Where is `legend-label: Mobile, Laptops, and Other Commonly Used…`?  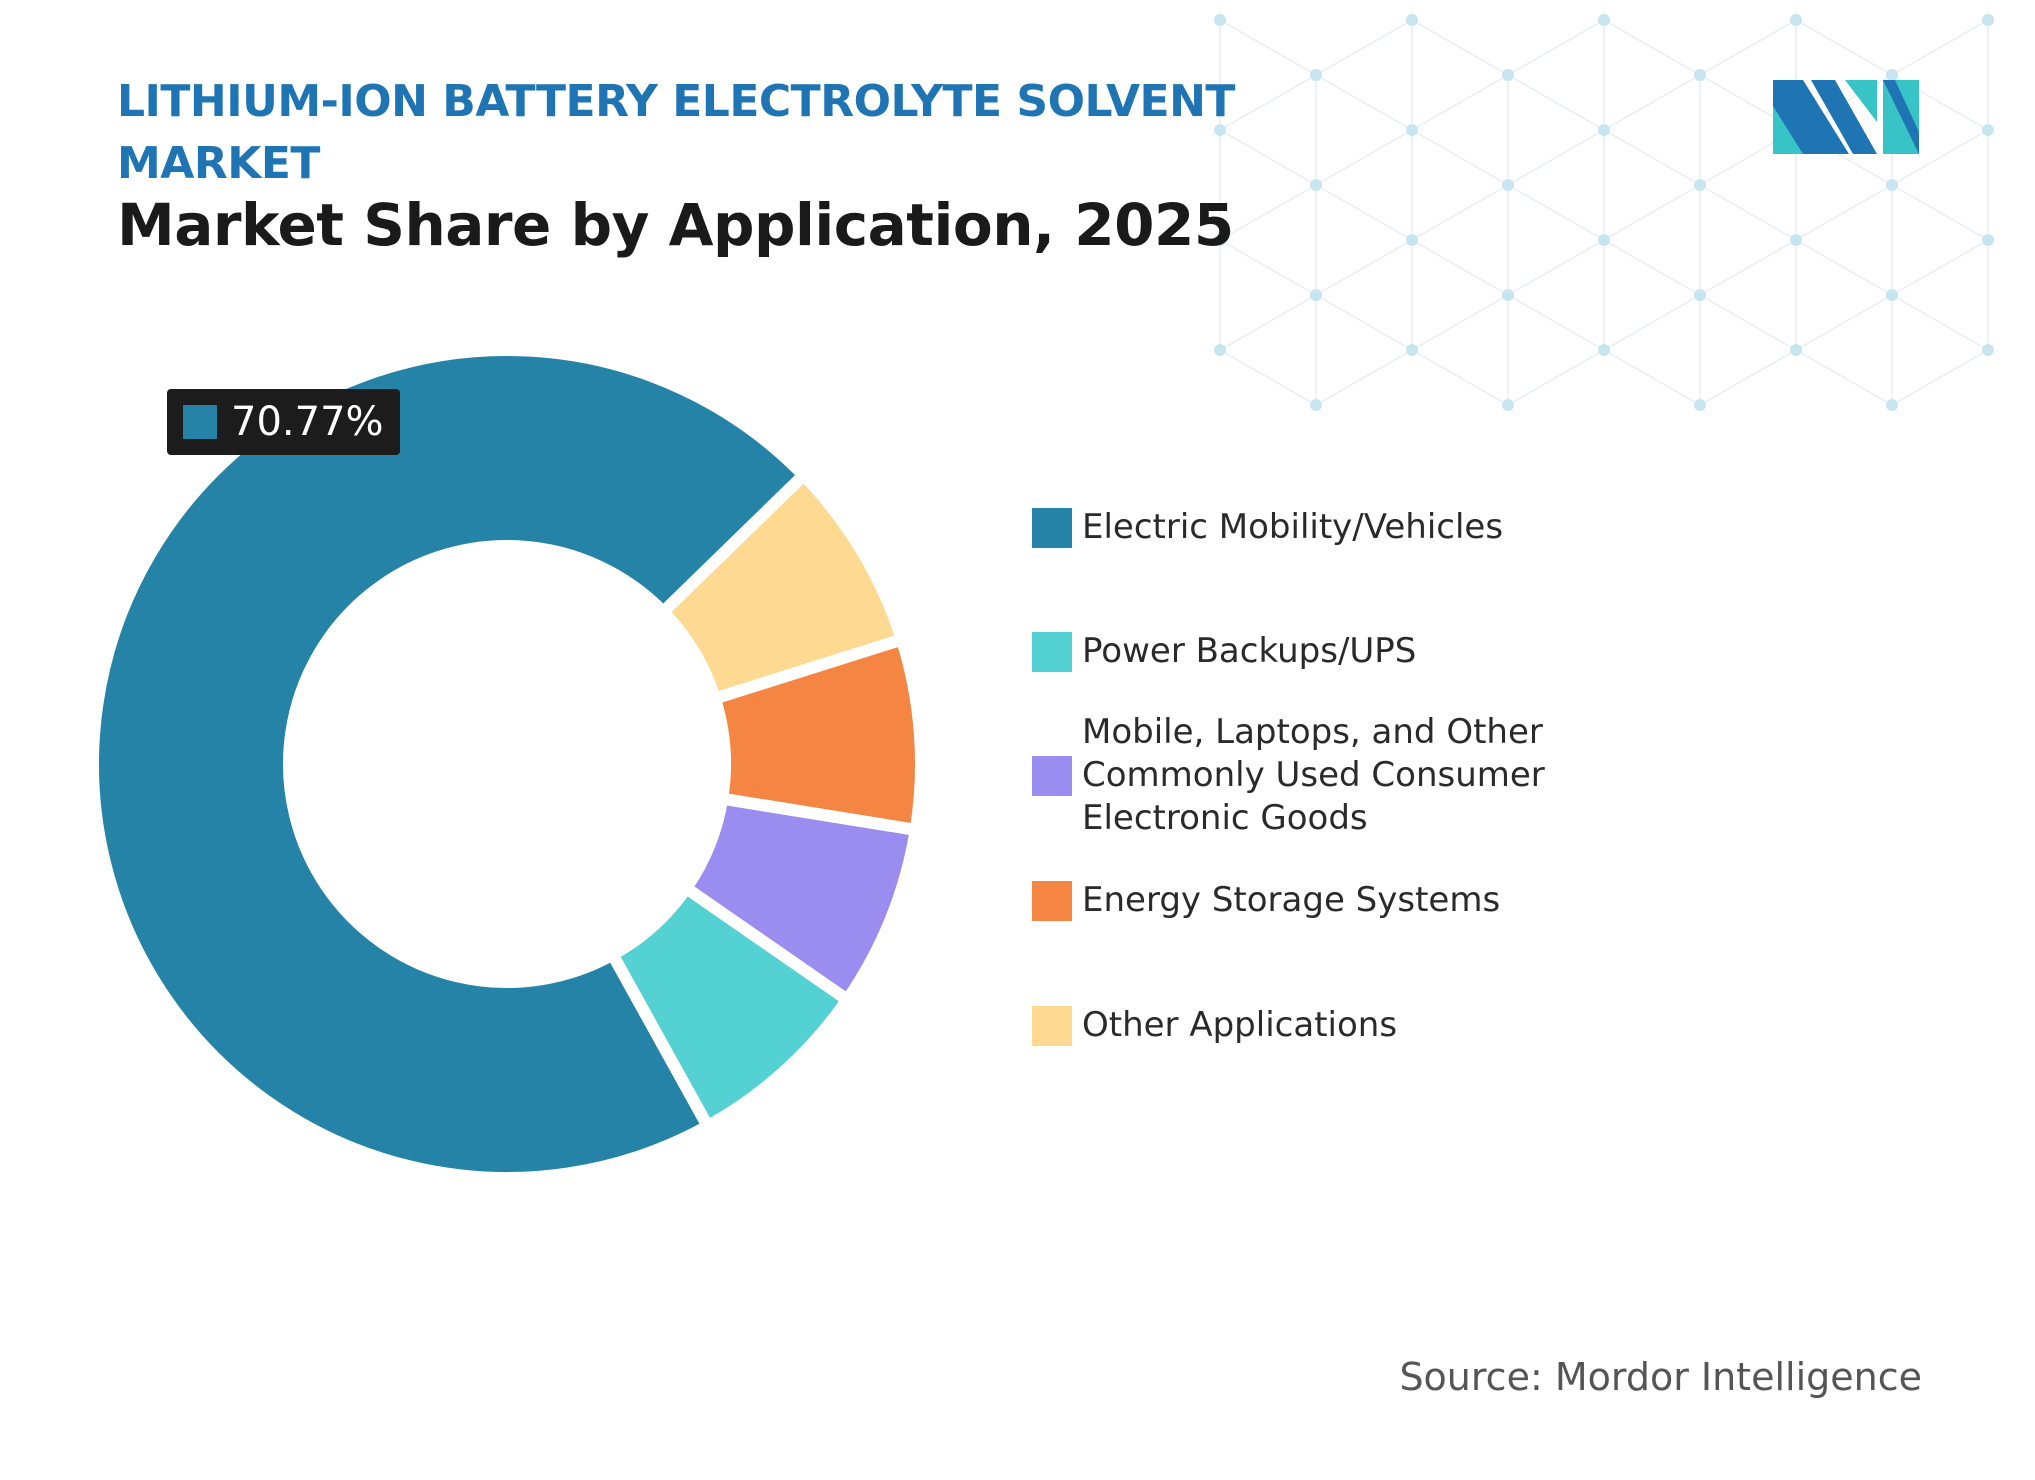
legend-label: Mobile, Laptops, and Other Commonly Used… is located at coordinates (1313, 775).